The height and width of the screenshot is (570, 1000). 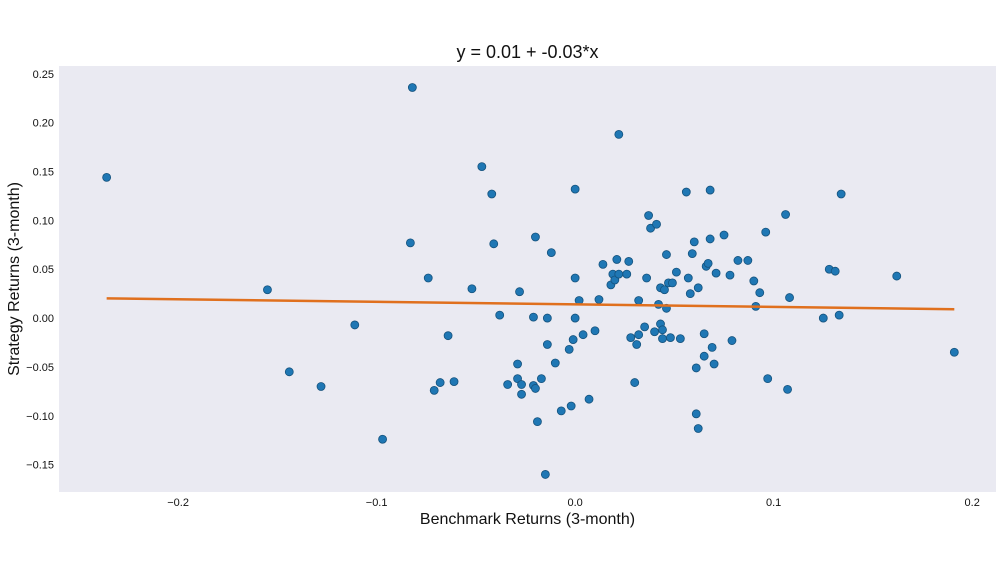 What do you see at coordinates (40, 368) in the screenshot?
I see `y-tick-label: −0.05` at bounding box center [40, 368].